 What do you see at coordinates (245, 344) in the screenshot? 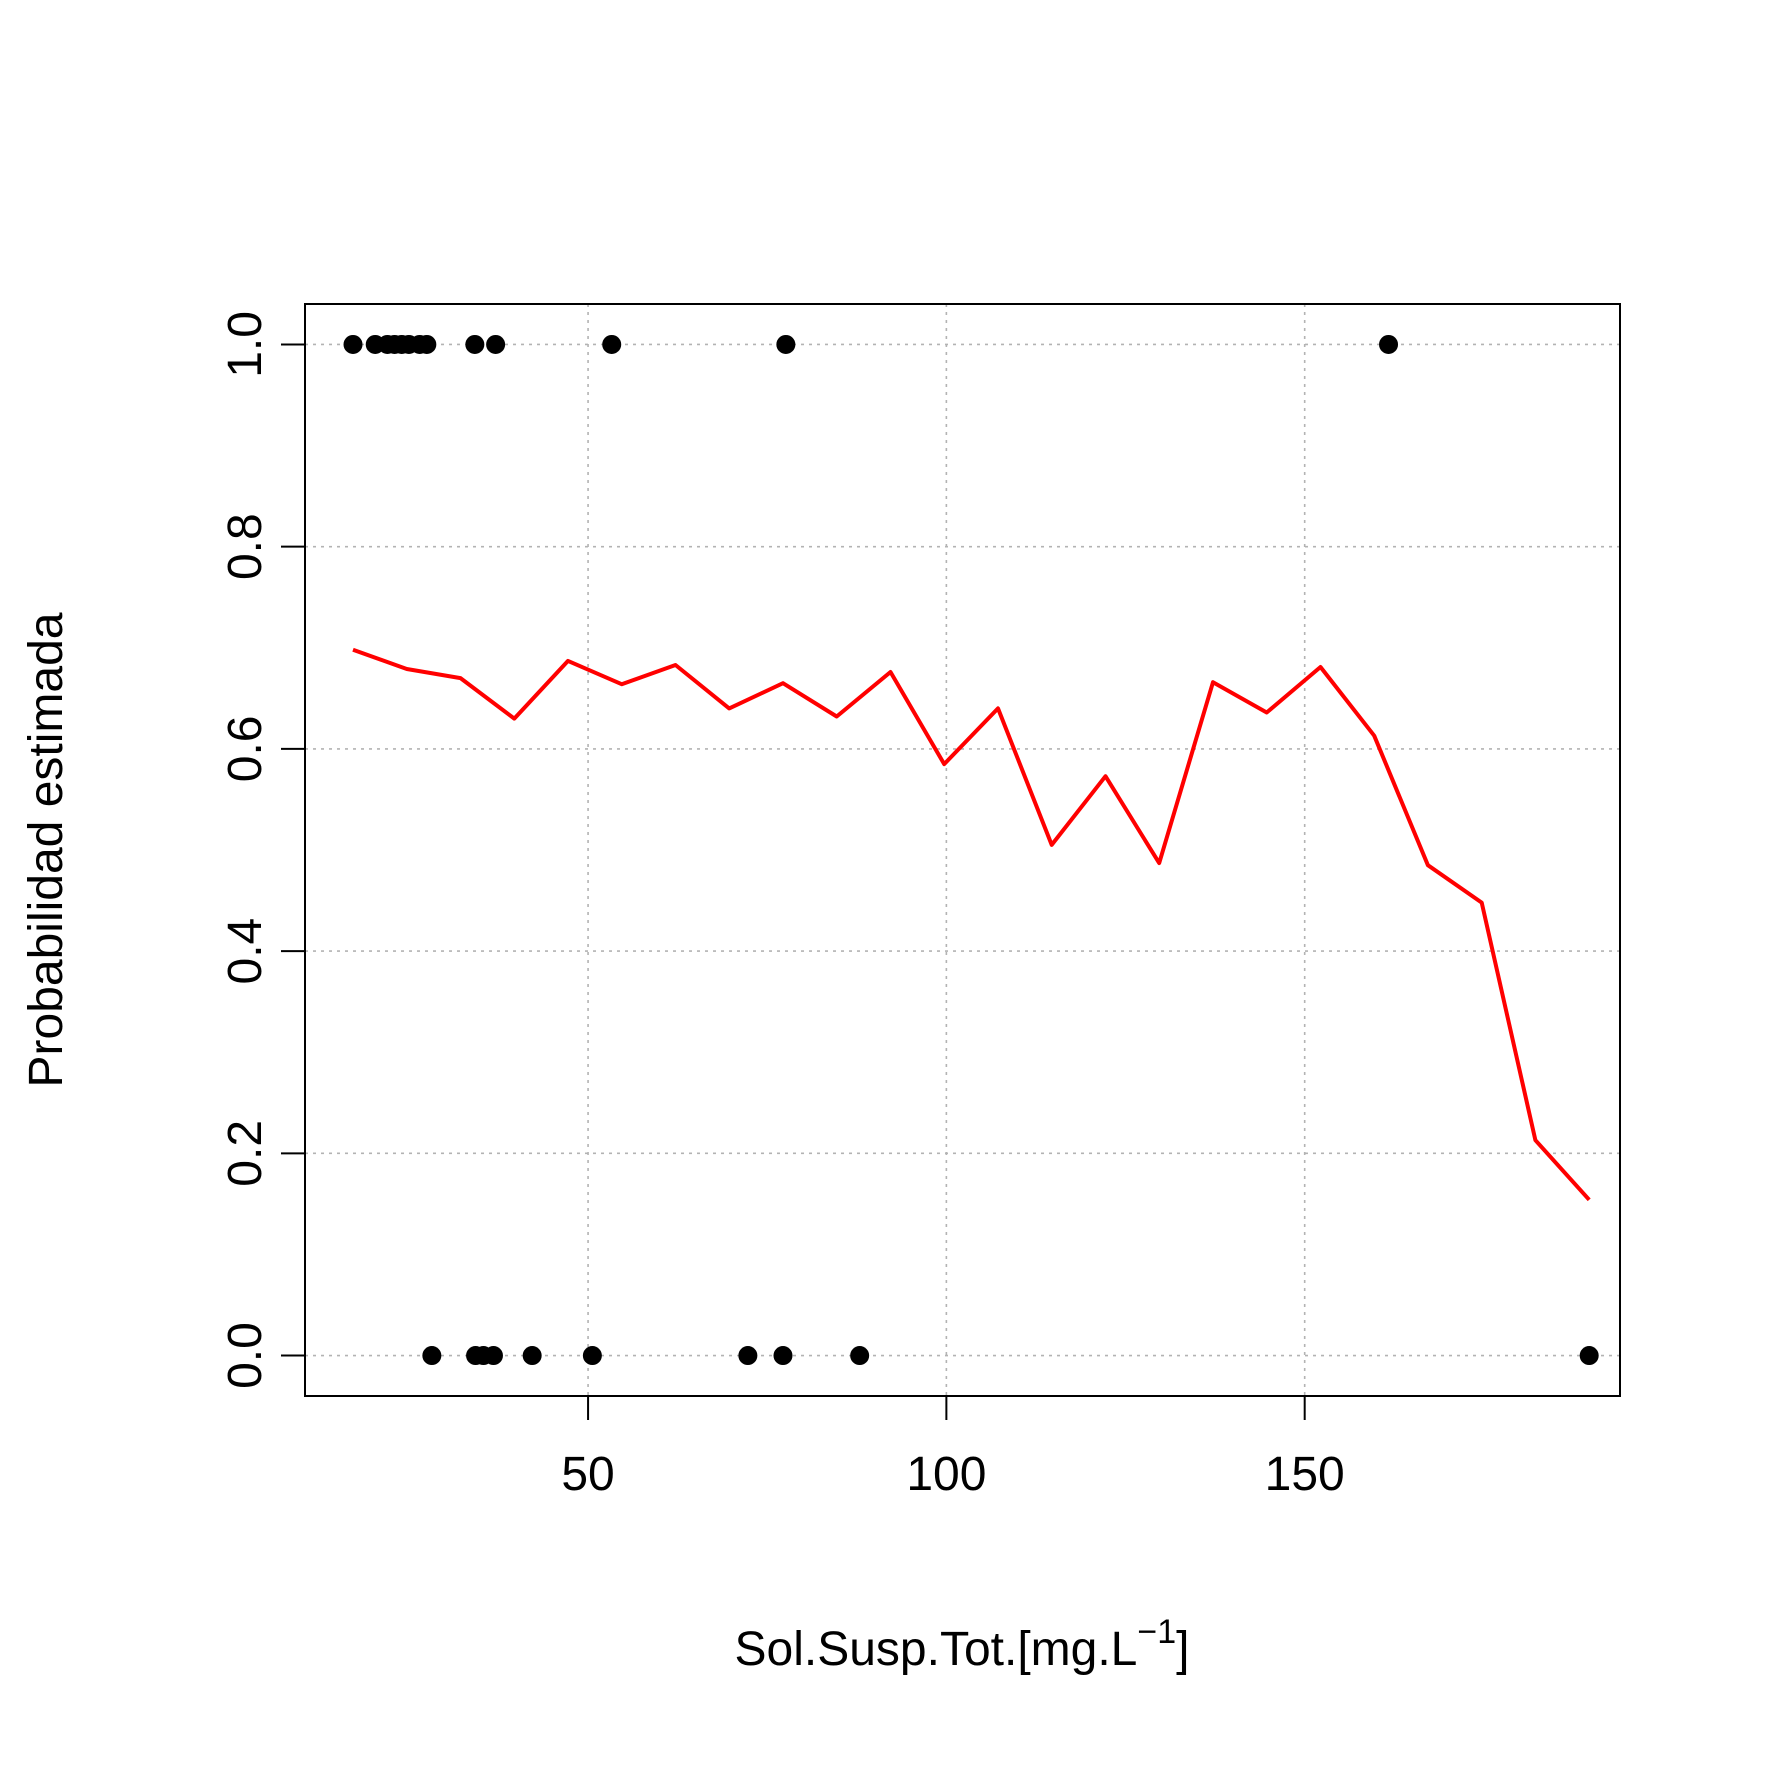
I see `y-tick-label: 1.0` at bounding box center [245, 344].